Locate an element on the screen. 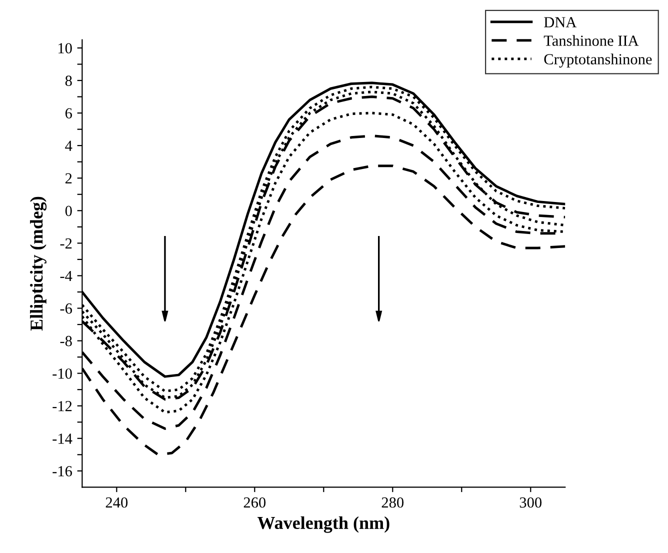 Image resolution: width=668 pixels, height=553 pixels. y-tick-label: -8 is located at coordinates (66, 341).